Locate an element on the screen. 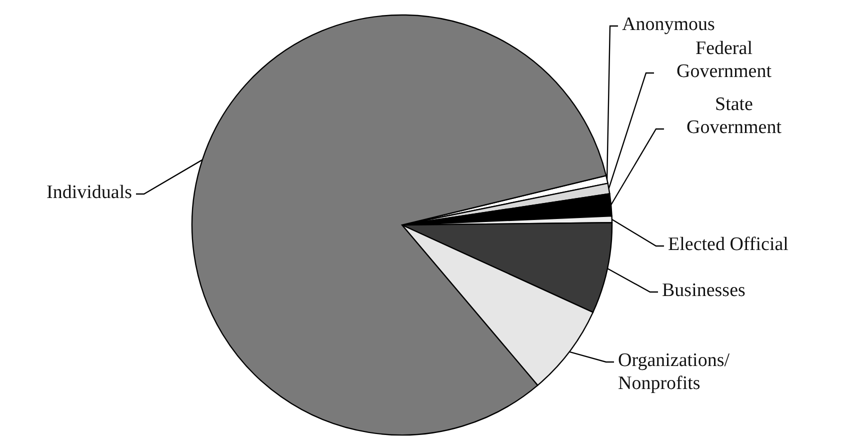 This screenshot has height=437, width=849. slice-label: Anonymous is located at coordinates (668, 24).